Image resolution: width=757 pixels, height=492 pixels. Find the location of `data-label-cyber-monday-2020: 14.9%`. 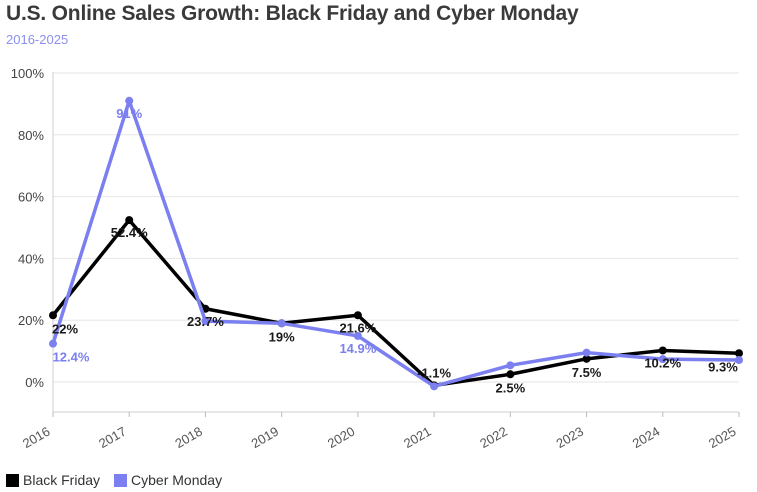

data-label-cyber-monday-2020: 14.9% is located at coordinates (357, 348).